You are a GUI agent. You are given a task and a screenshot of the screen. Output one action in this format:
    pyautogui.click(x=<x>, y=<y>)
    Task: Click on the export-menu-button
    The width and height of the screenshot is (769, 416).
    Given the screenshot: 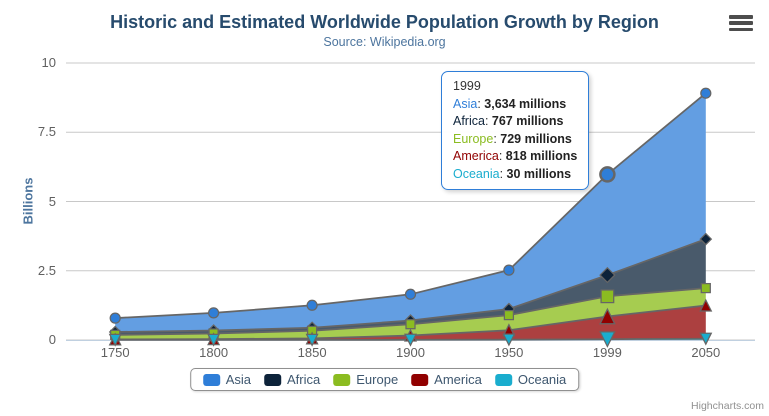 What is the action you would take?
    pyautogui.click(x=741, y=24)
    